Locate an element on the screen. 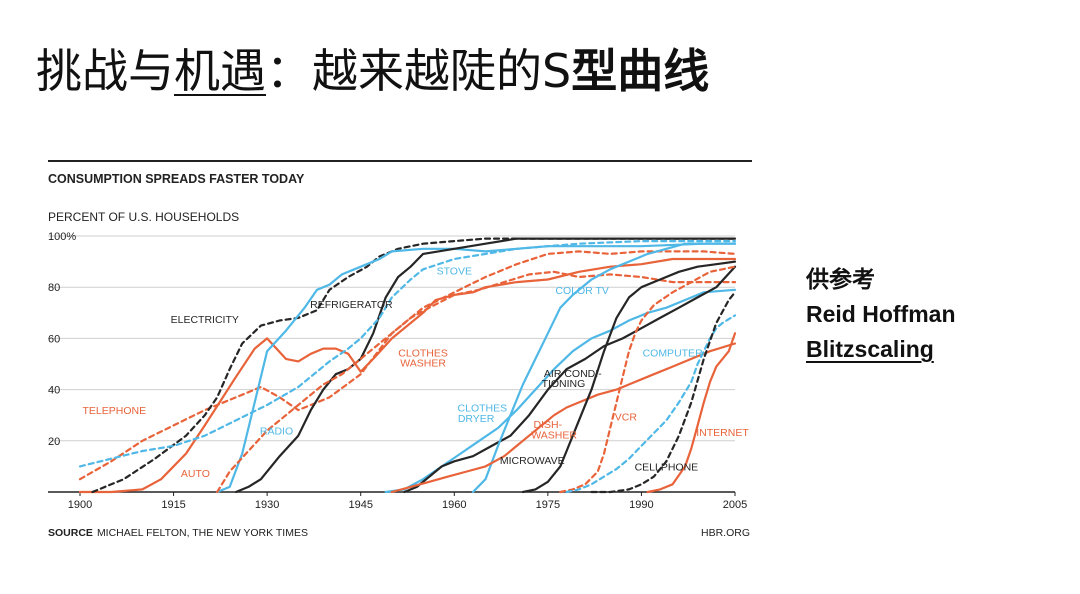  series-label: STOVE is located at coordinates (454, 272).